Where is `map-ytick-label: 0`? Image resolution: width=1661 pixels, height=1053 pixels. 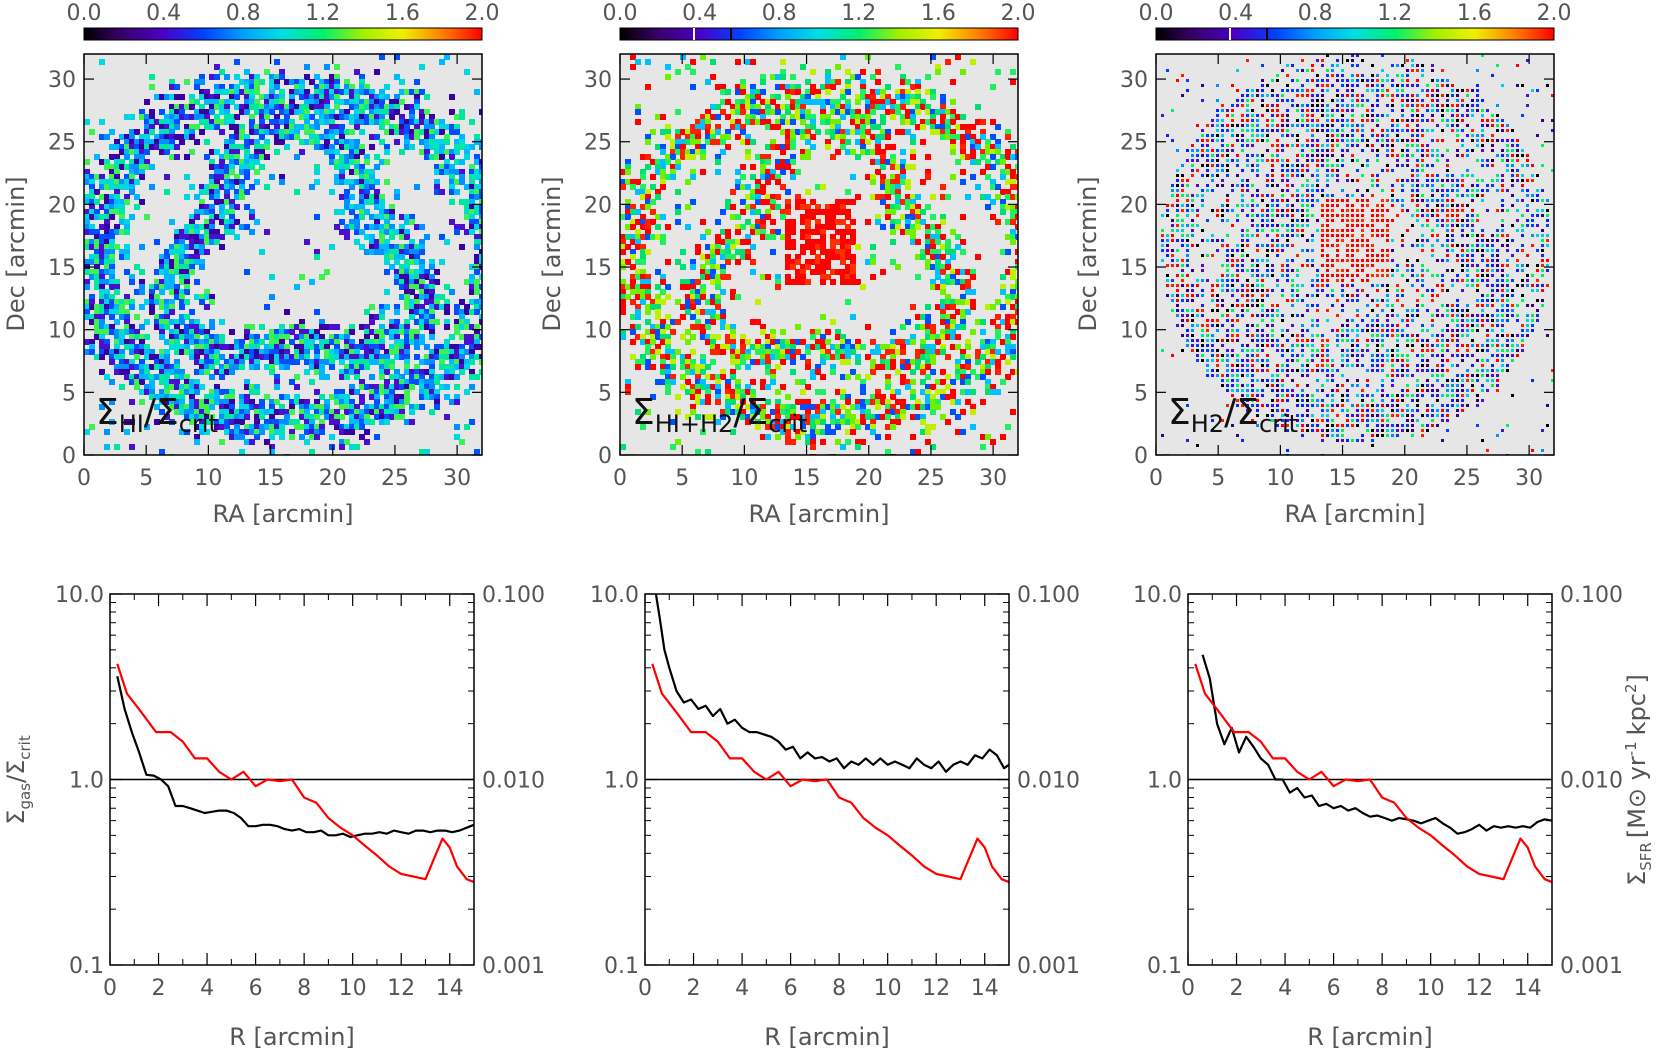
map-ytick-label: 0 is located at coordinates (69, 456).